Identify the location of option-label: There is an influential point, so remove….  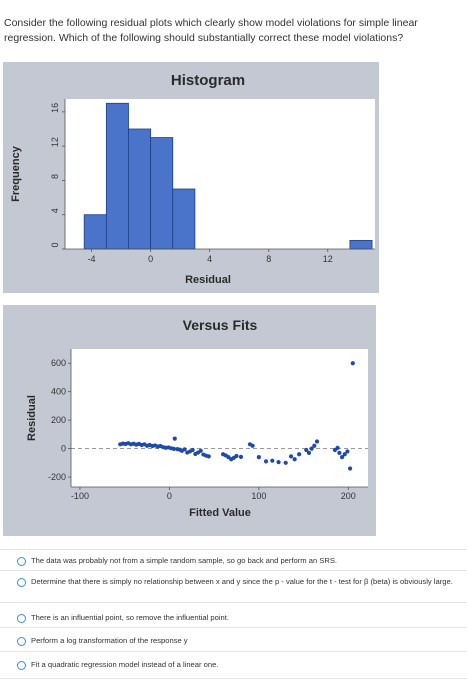
(130, 617).